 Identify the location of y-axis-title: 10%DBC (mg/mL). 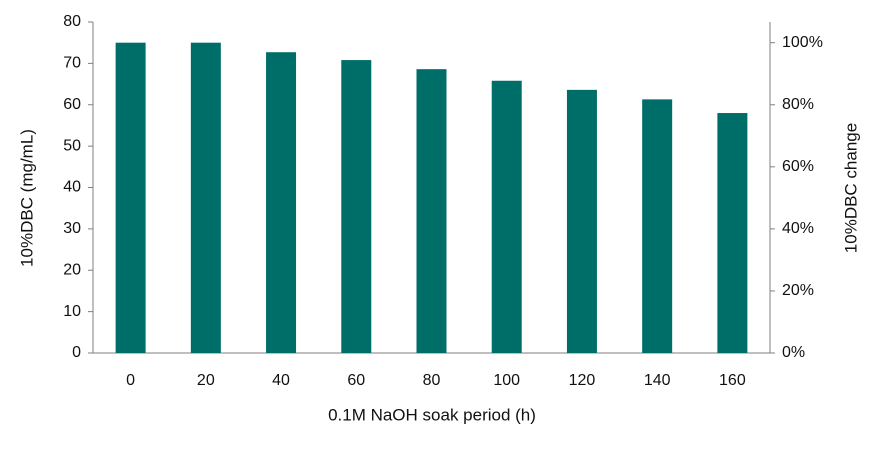
(26, 198).